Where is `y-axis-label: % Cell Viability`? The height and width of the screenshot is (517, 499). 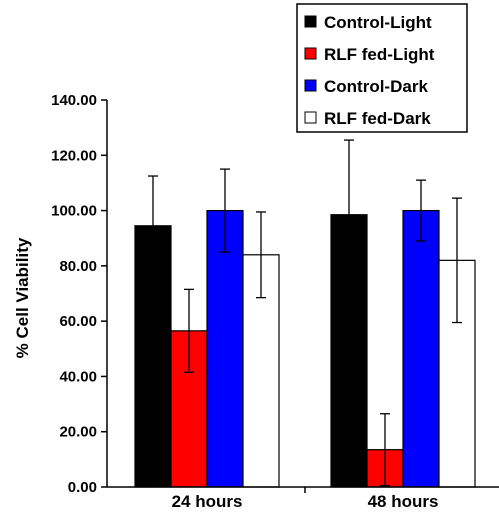 y-axis-label: % Cell Viability is located at coordinates (22, 297).